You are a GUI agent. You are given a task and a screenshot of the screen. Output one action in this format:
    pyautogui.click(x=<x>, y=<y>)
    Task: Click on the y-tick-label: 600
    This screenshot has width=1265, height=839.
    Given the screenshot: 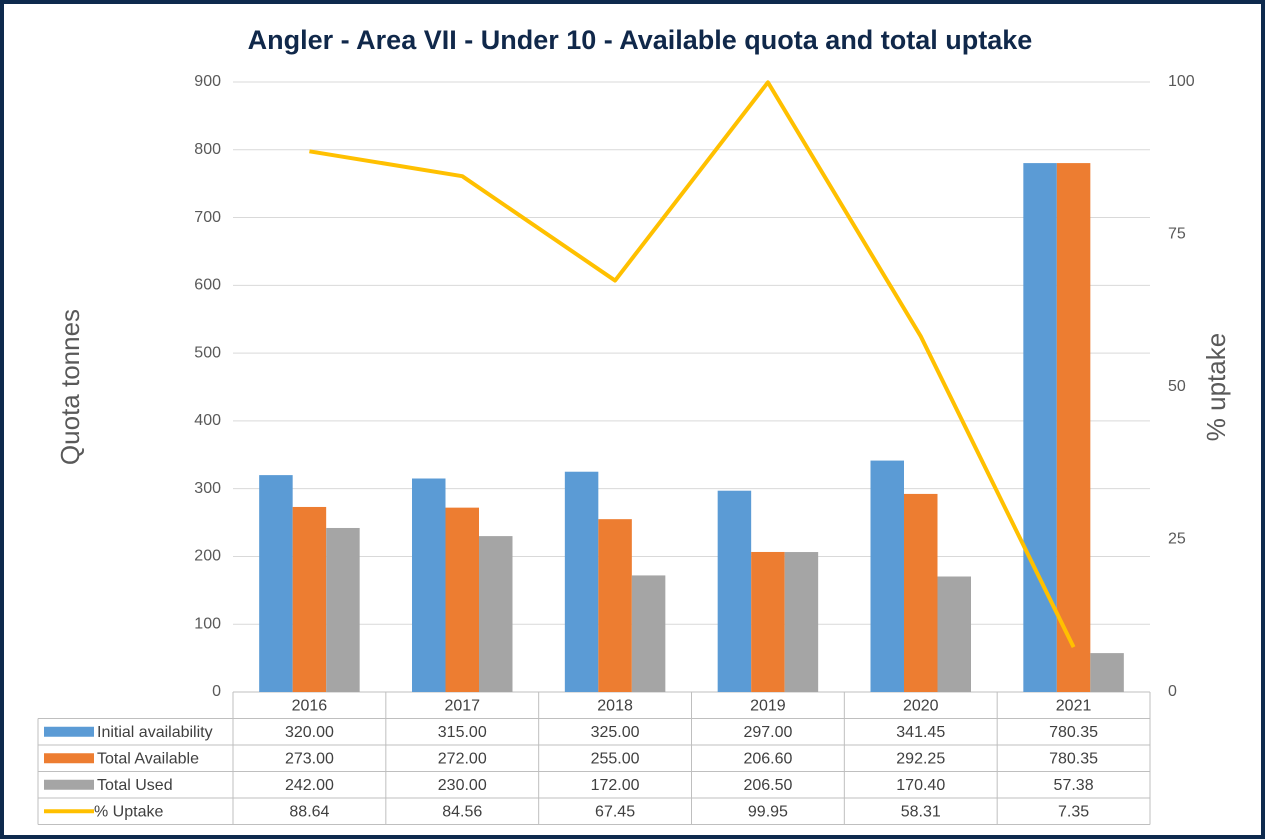 What is the action you would take?
    pyautogui.click(x=207, y=285)
    